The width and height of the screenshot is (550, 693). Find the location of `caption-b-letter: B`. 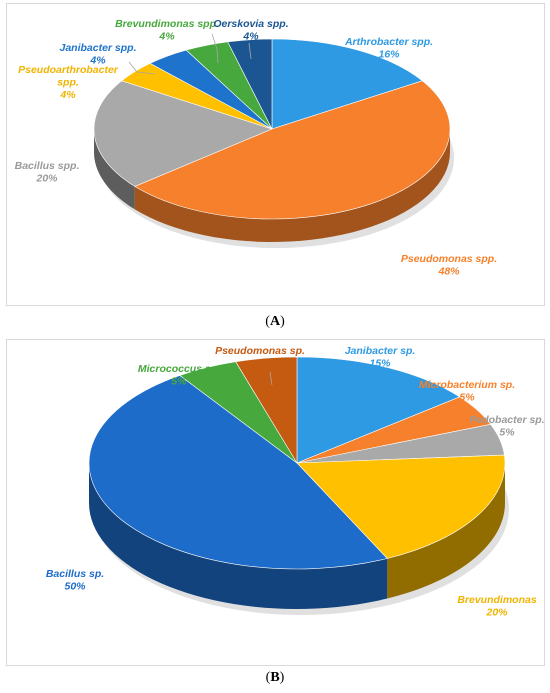

caption-b-letter: B is located at coordinates (275, 677).